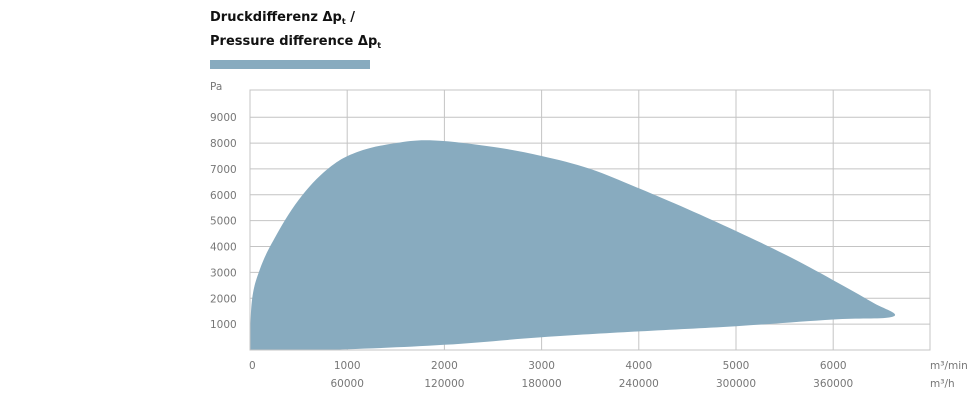  I want to click on x2-tick-label: 120000, so click(444, 384).